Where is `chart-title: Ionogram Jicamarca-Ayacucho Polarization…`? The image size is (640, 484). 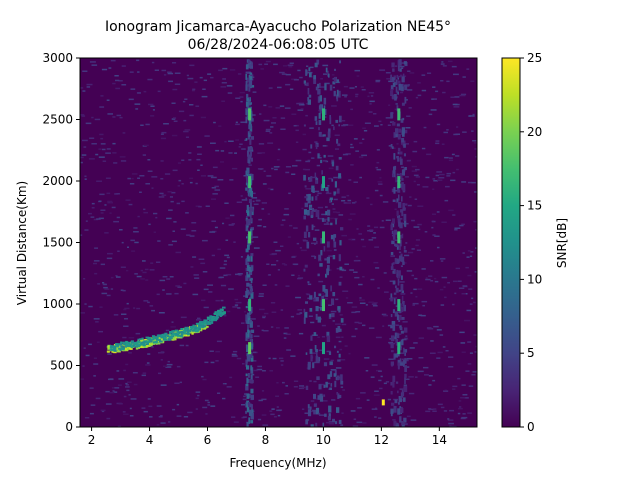
chart-title: Ionogram Jicamarca-Ayacucho Polarization… is located at coordinates (278, 27).